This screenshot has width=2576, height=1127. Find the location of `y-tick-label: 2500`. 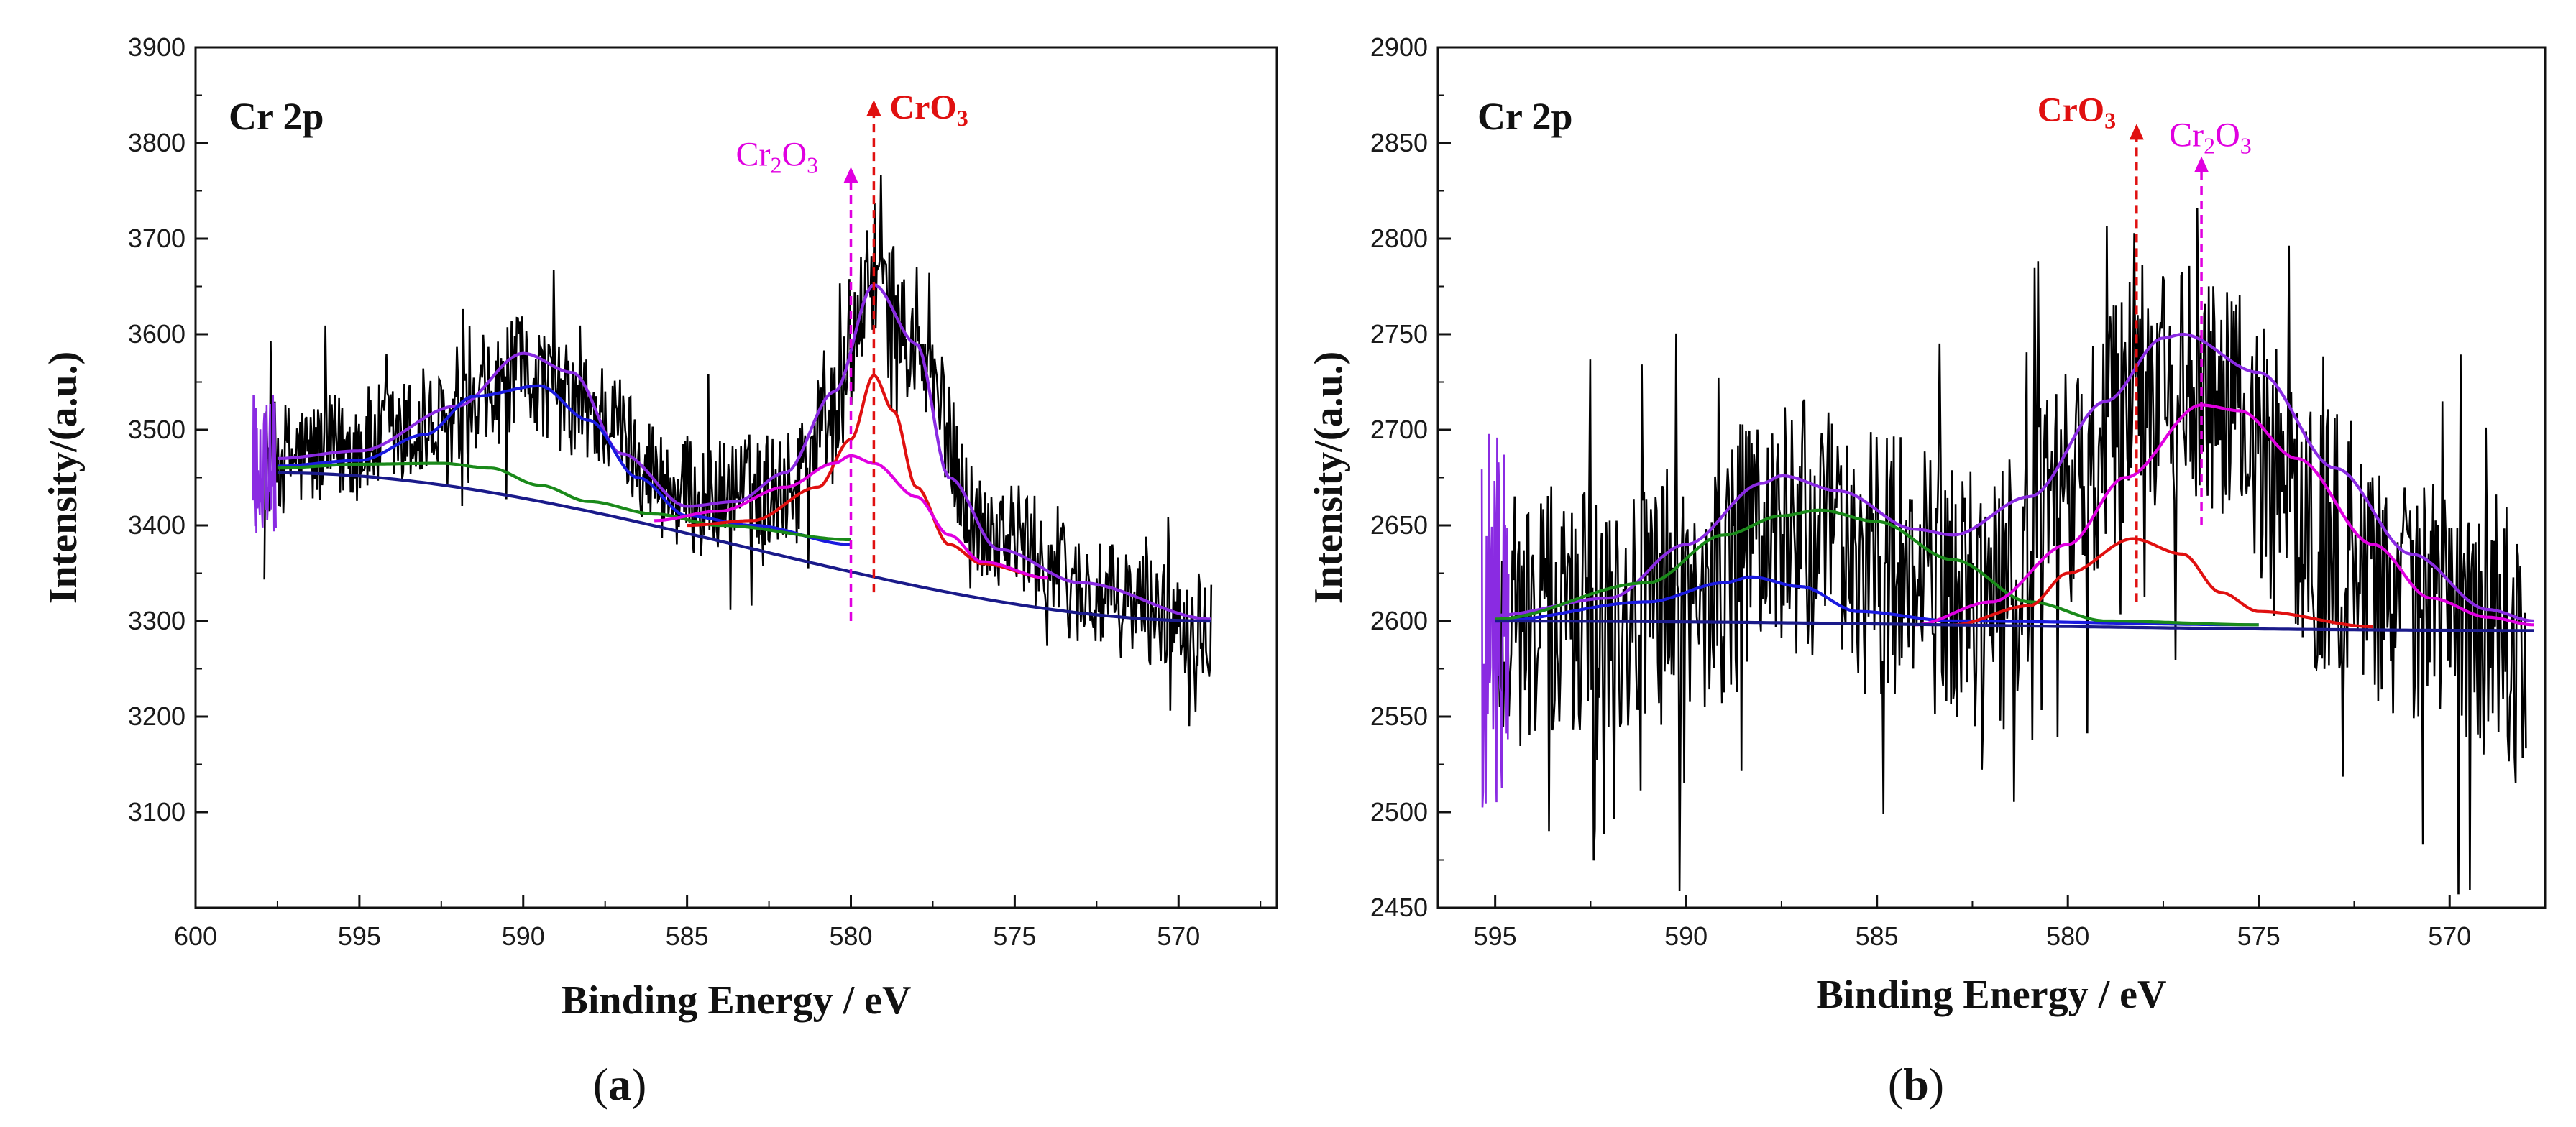

y-tick-label: 2500 is located at coordinates (1399, 812).